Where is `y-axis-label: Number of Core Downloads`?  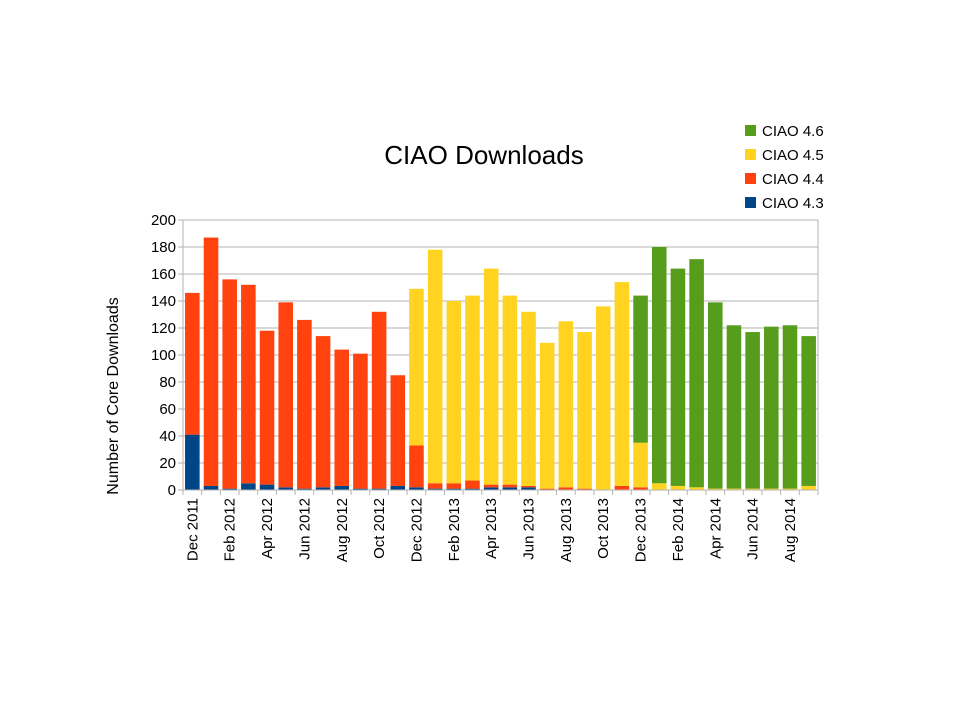
y-axis-label: Number of Core Downloads is located at coordinates (113, 395).